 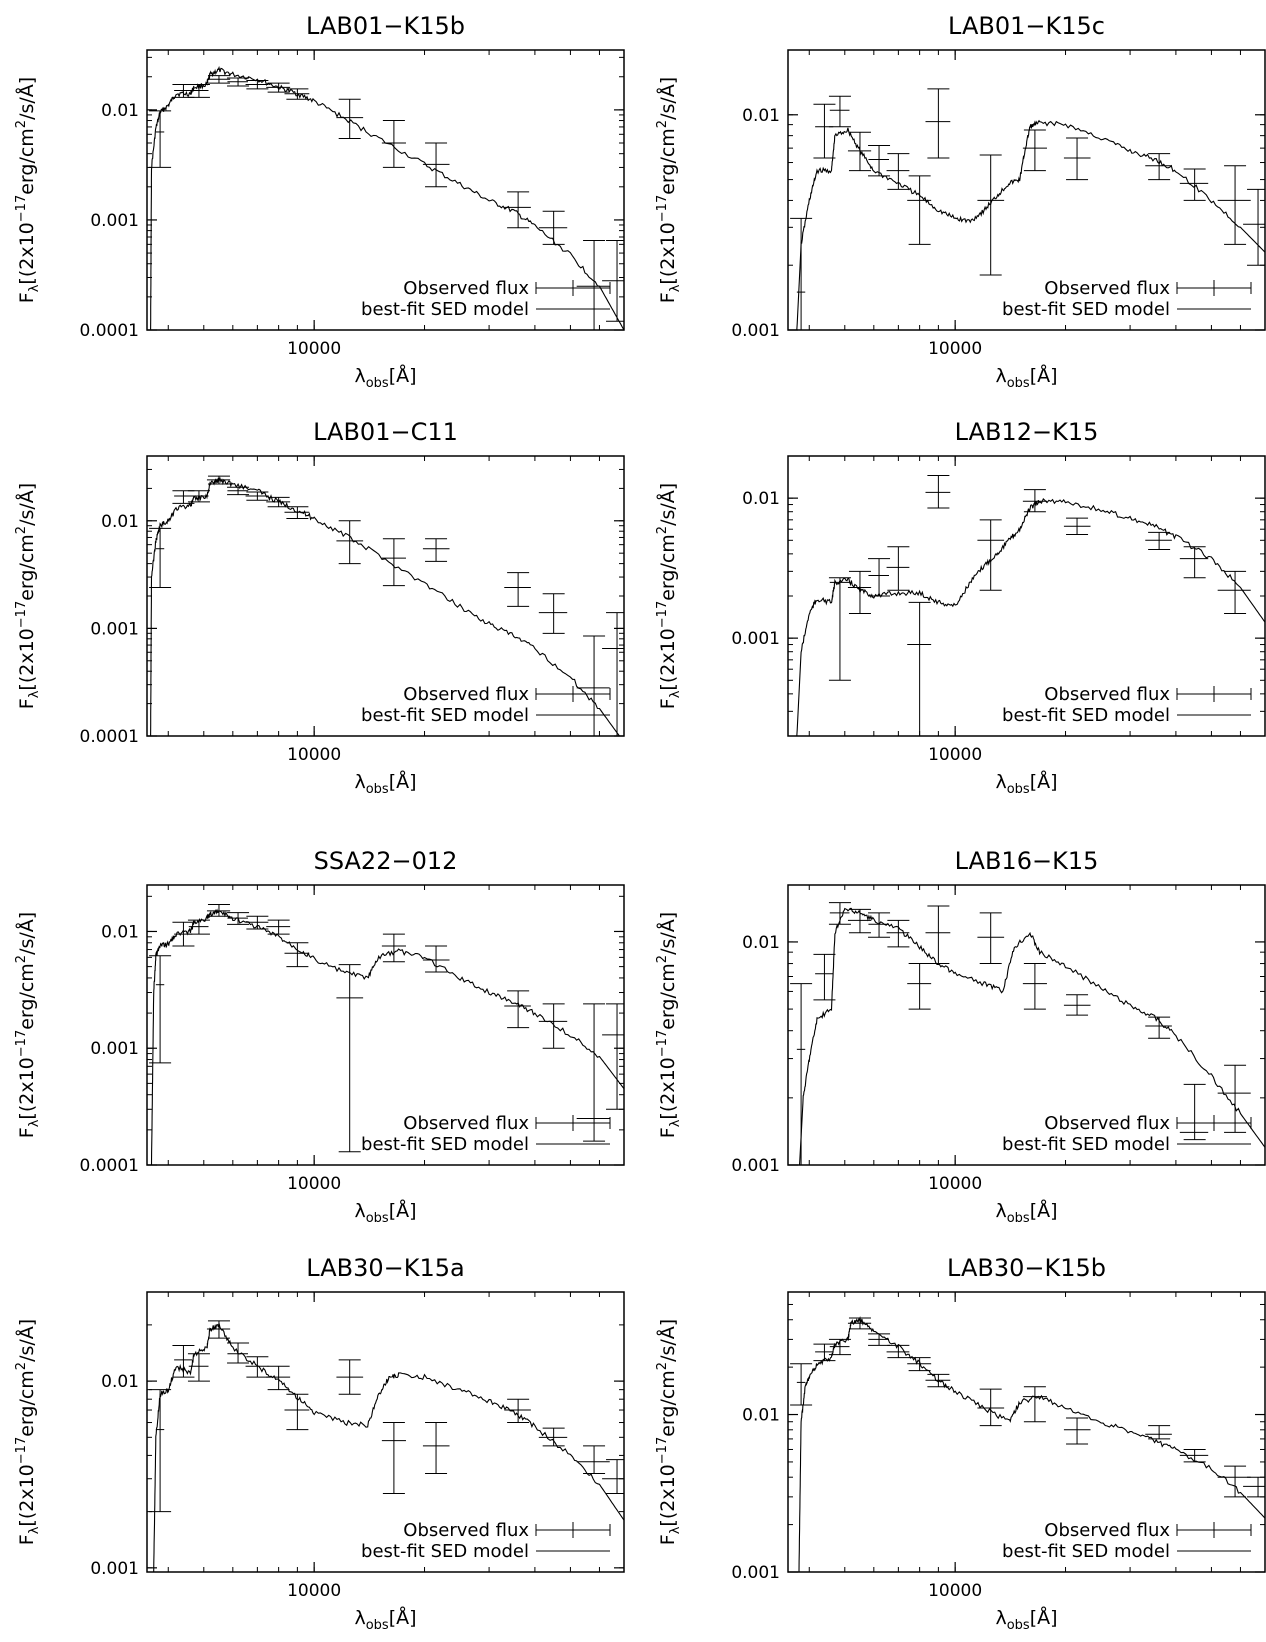 What do you see at coordinates (1037, 1025) in the screenshot?
I see `x-minor-ticks` at bounding box center [1037, 1025].